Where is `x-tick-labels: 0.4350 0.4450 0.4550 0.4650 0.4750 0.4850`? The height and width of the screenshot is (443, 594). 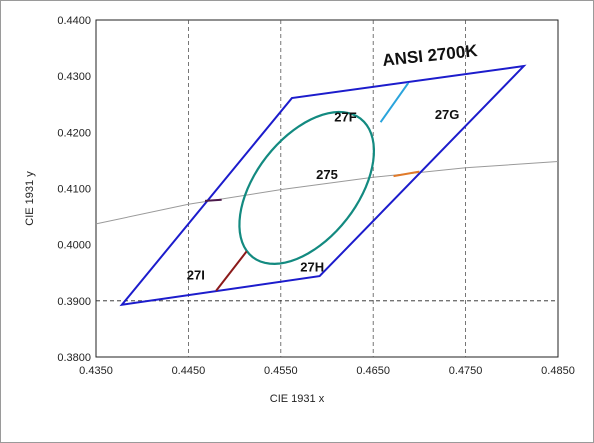
x-tick-labels: 0.4350 0.4450 0.4550 0.4650 0.4750 0.4850 is located at coordinates (327, 371).